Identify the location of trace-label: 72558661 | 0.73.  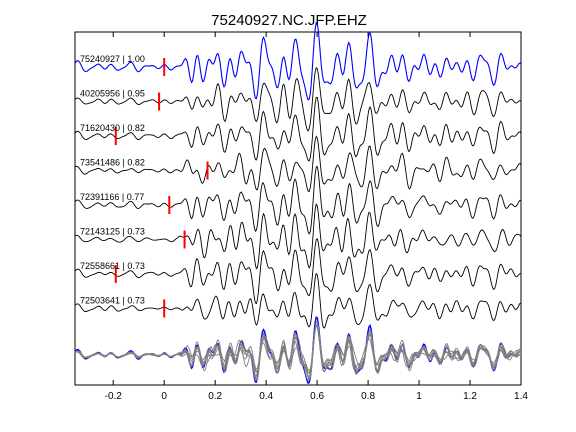
(112, 266).